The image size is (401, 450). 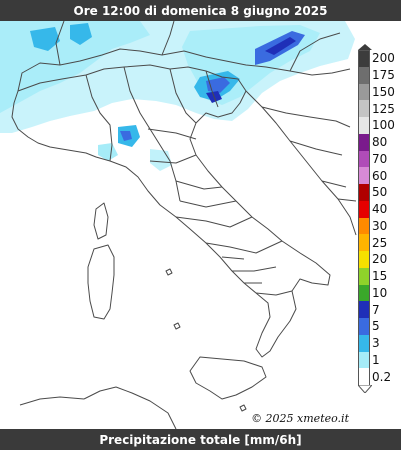 I want to click on legend-label: 3, so click(x=376, y=343).